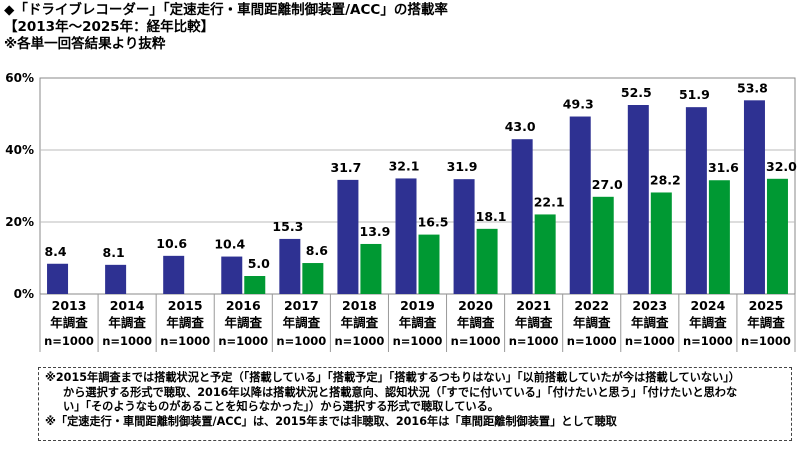 The image size is (800, 453). What do you see at coordinates (346, 167) in the screenshot?
I see `data-label-series-1: 31.7` at bounding box center [346, 167].